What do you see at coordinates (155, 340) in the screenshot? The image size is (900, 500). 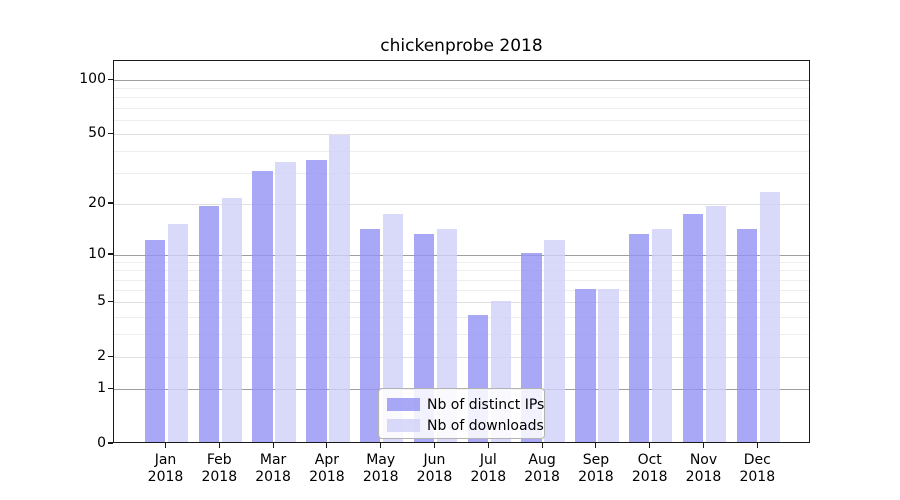 I see `bar-ips-jan` at bounding box center [155, 340].